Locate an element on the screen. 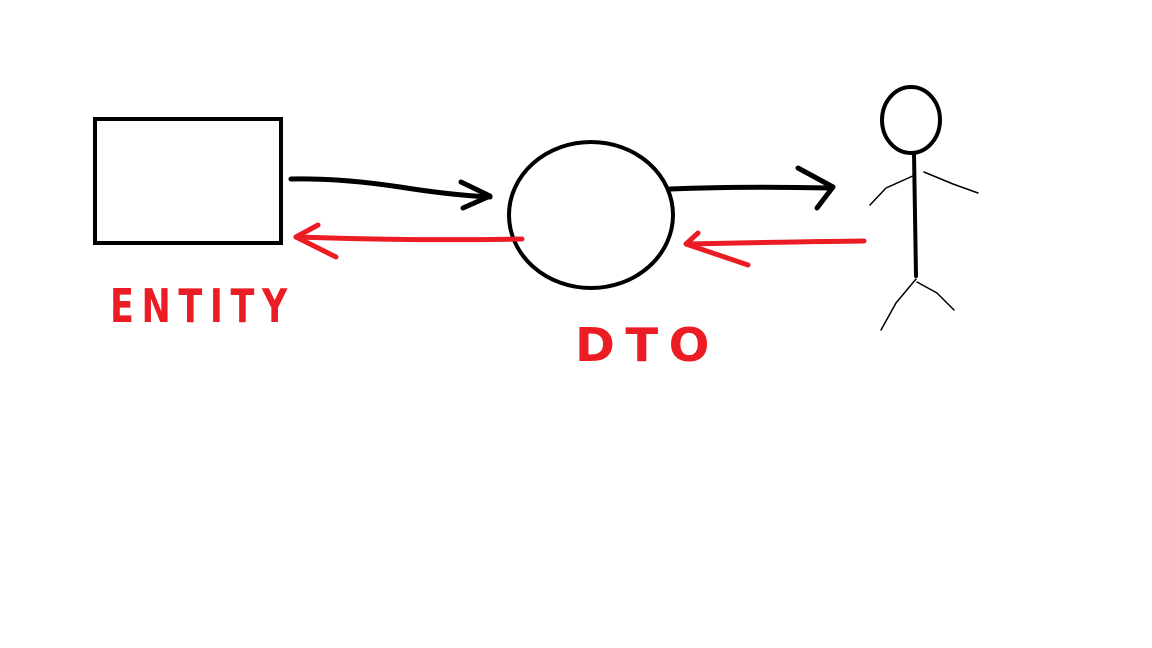 This screenshot has width=1152, height=648. user-head is located at coordinates (911, 120).